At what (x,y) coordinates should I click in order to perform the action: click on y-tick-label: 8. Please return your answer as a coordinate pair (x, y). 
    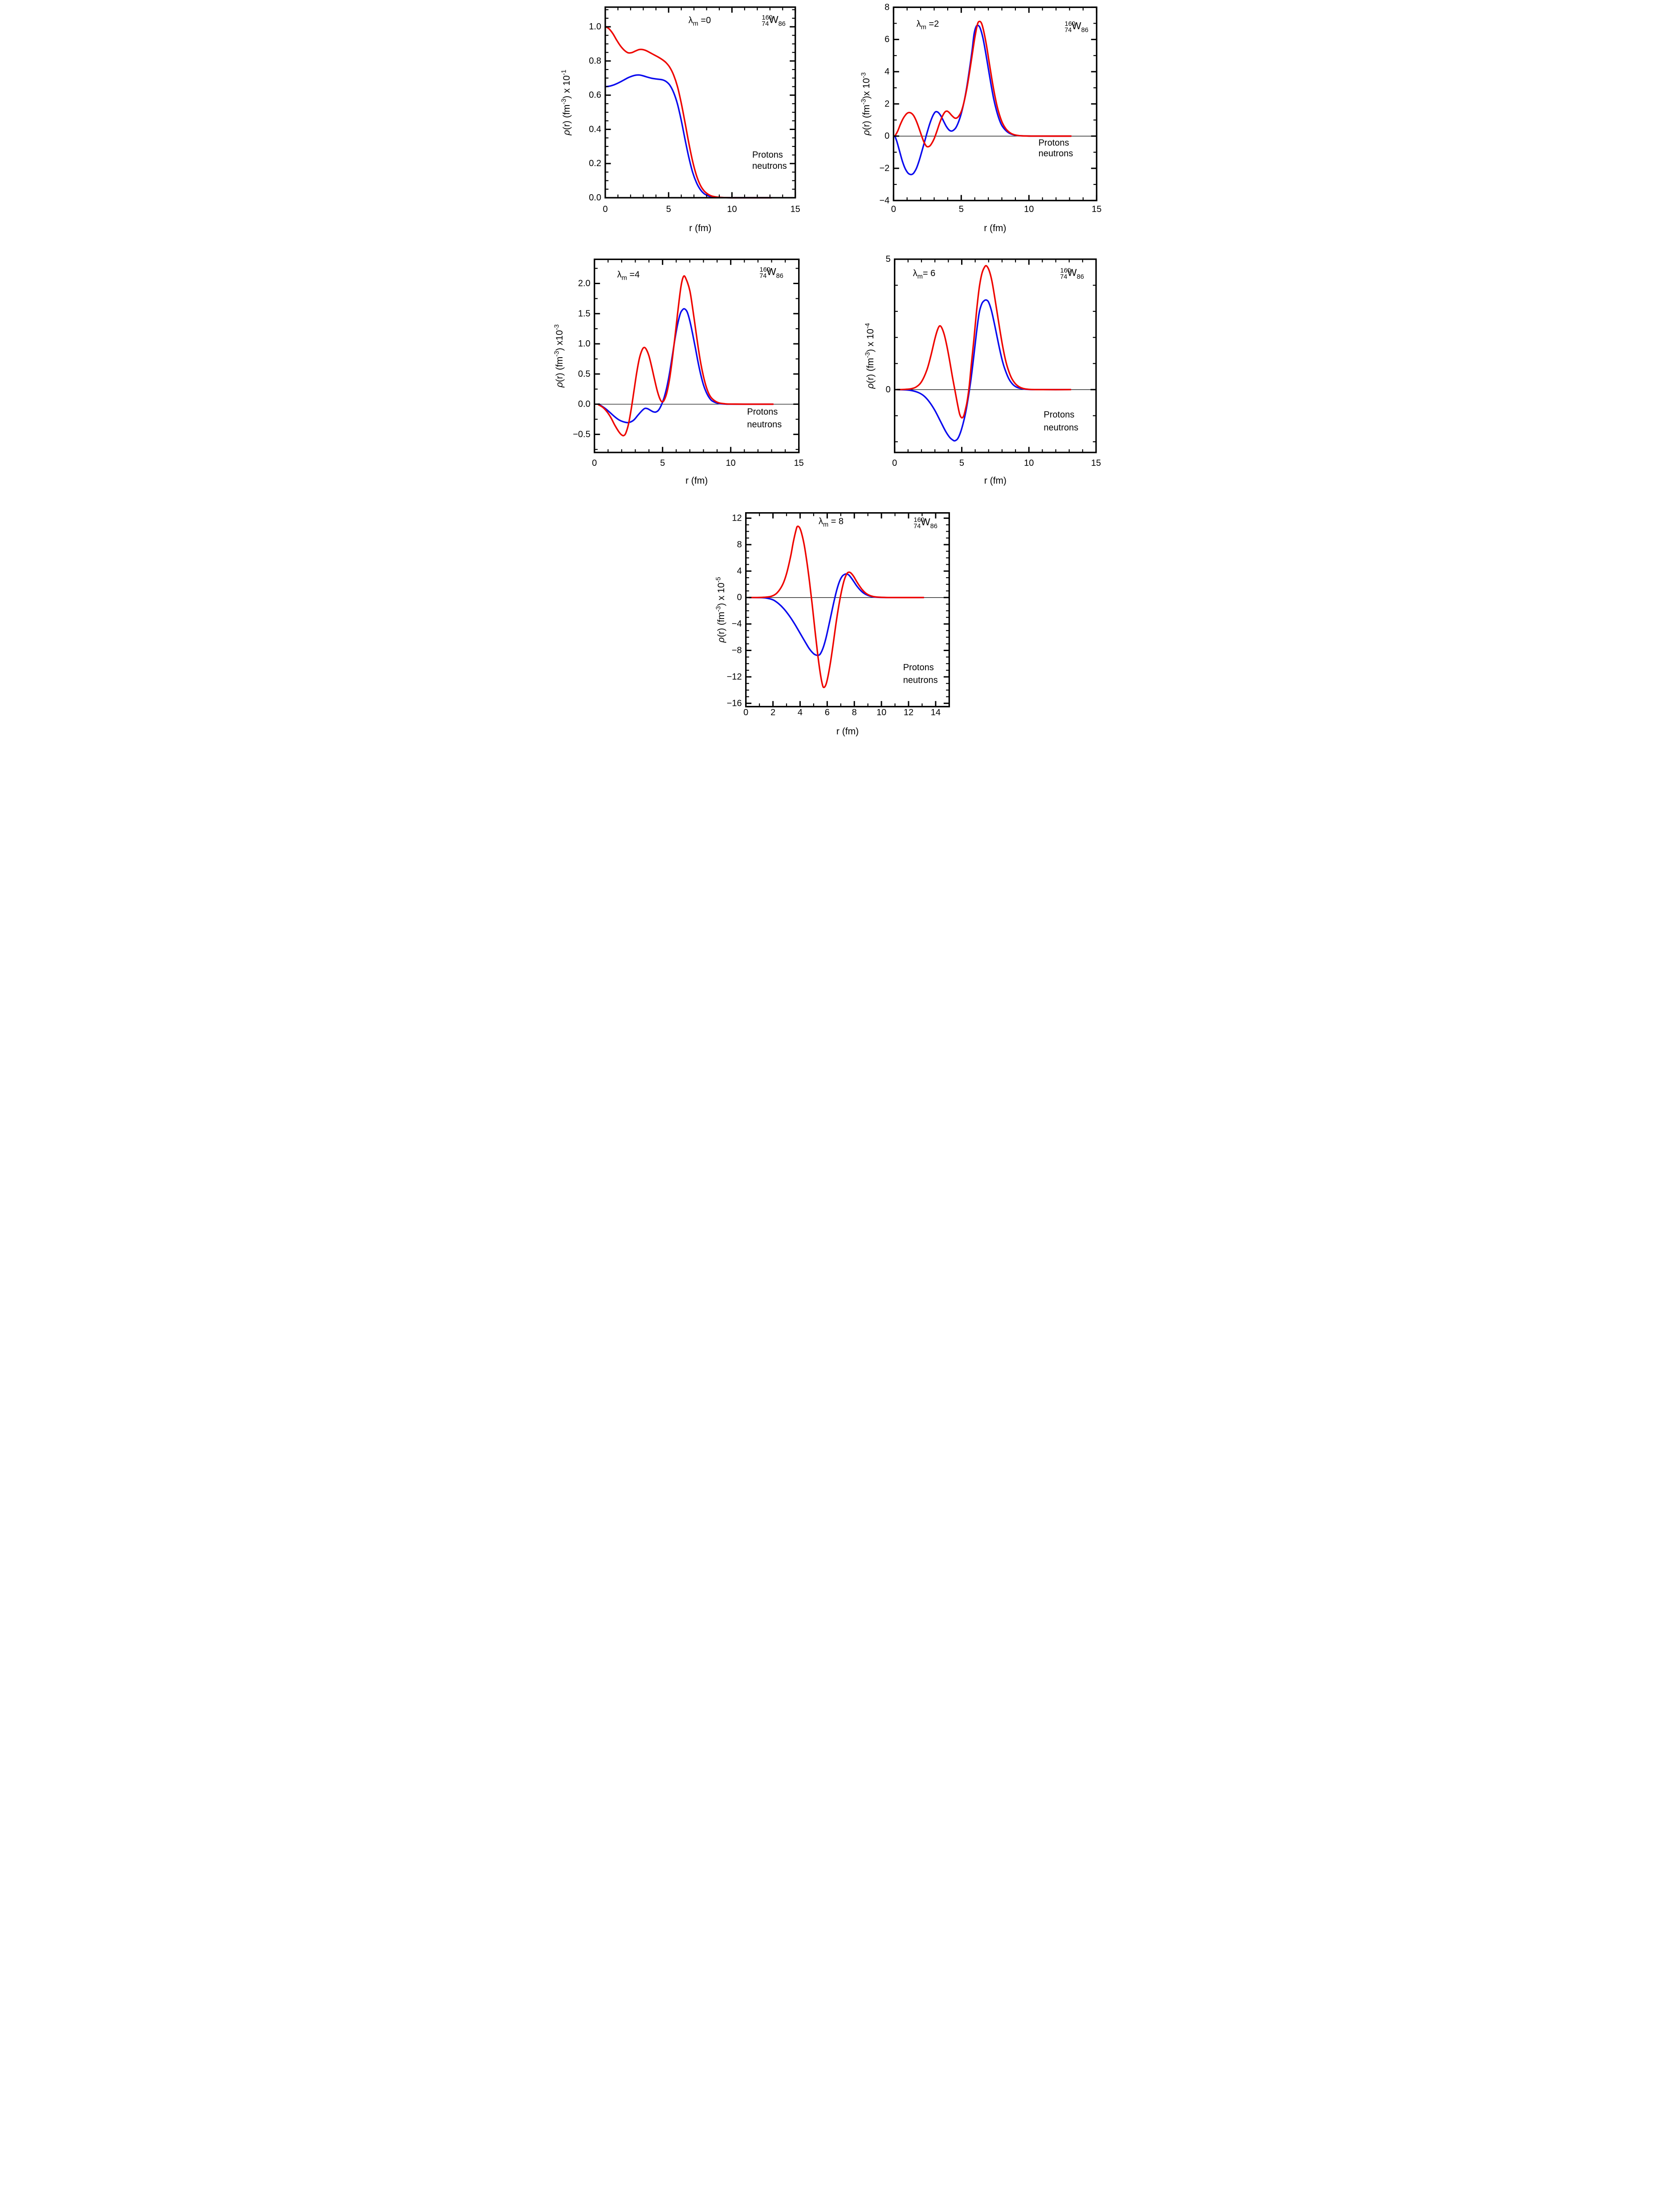
    Looking at the image, I should click on (739, 545).